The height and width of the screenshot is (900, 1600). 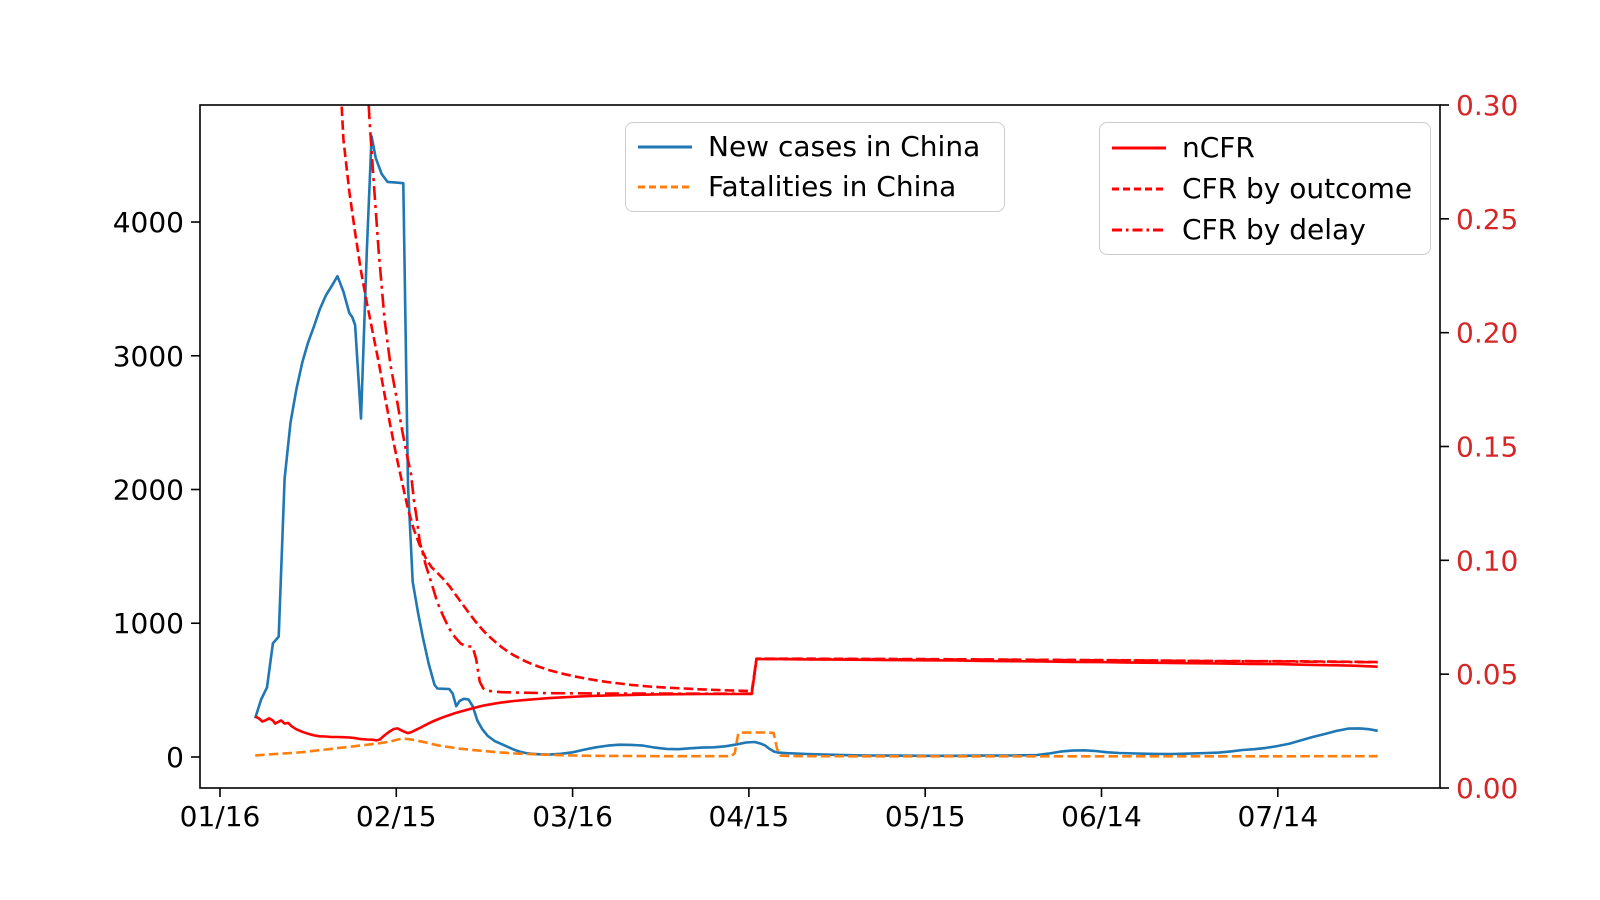 What do you see at coordinates (175, 757) in the screenshot?
I see `left-y-tick-label: 0` at bounding box center [175, 757].